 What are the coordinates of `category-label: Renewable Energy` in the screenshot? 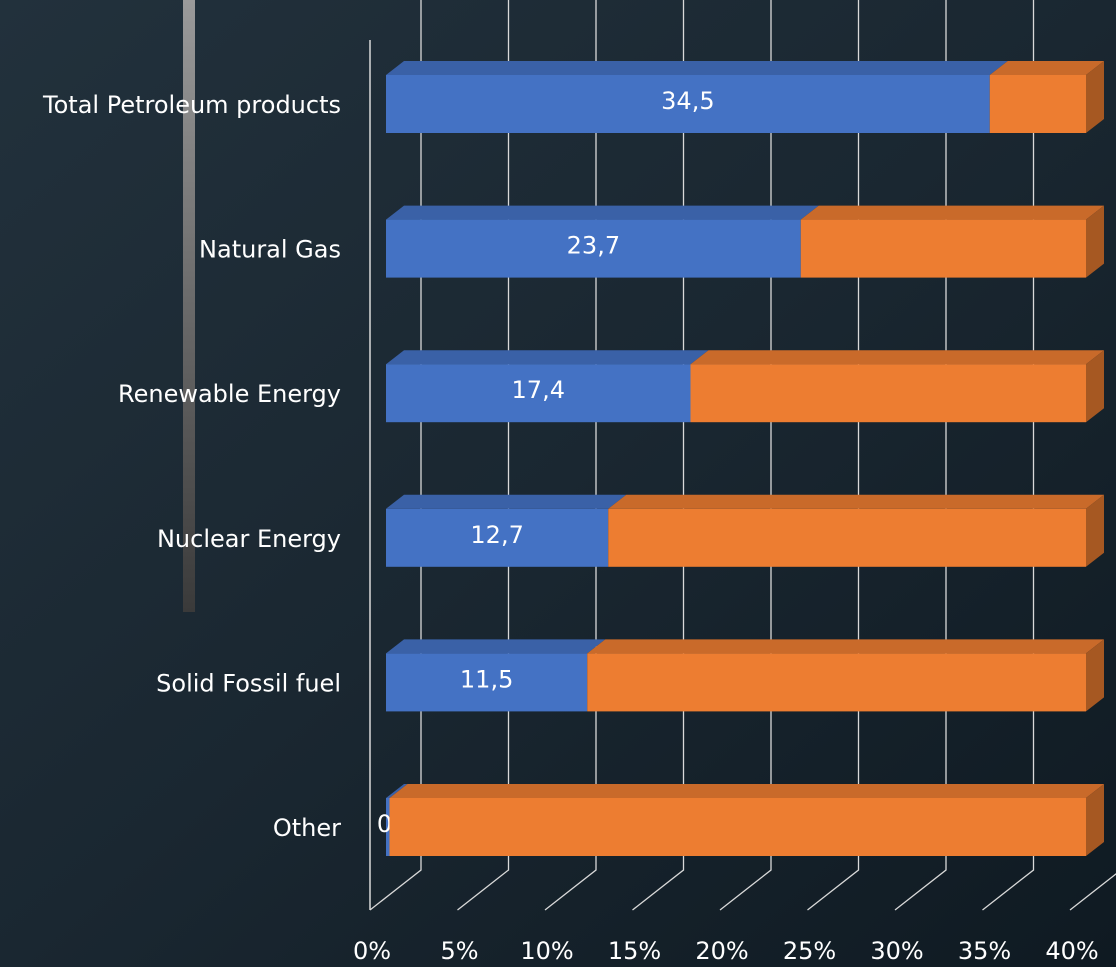 It's located at (229, 394).